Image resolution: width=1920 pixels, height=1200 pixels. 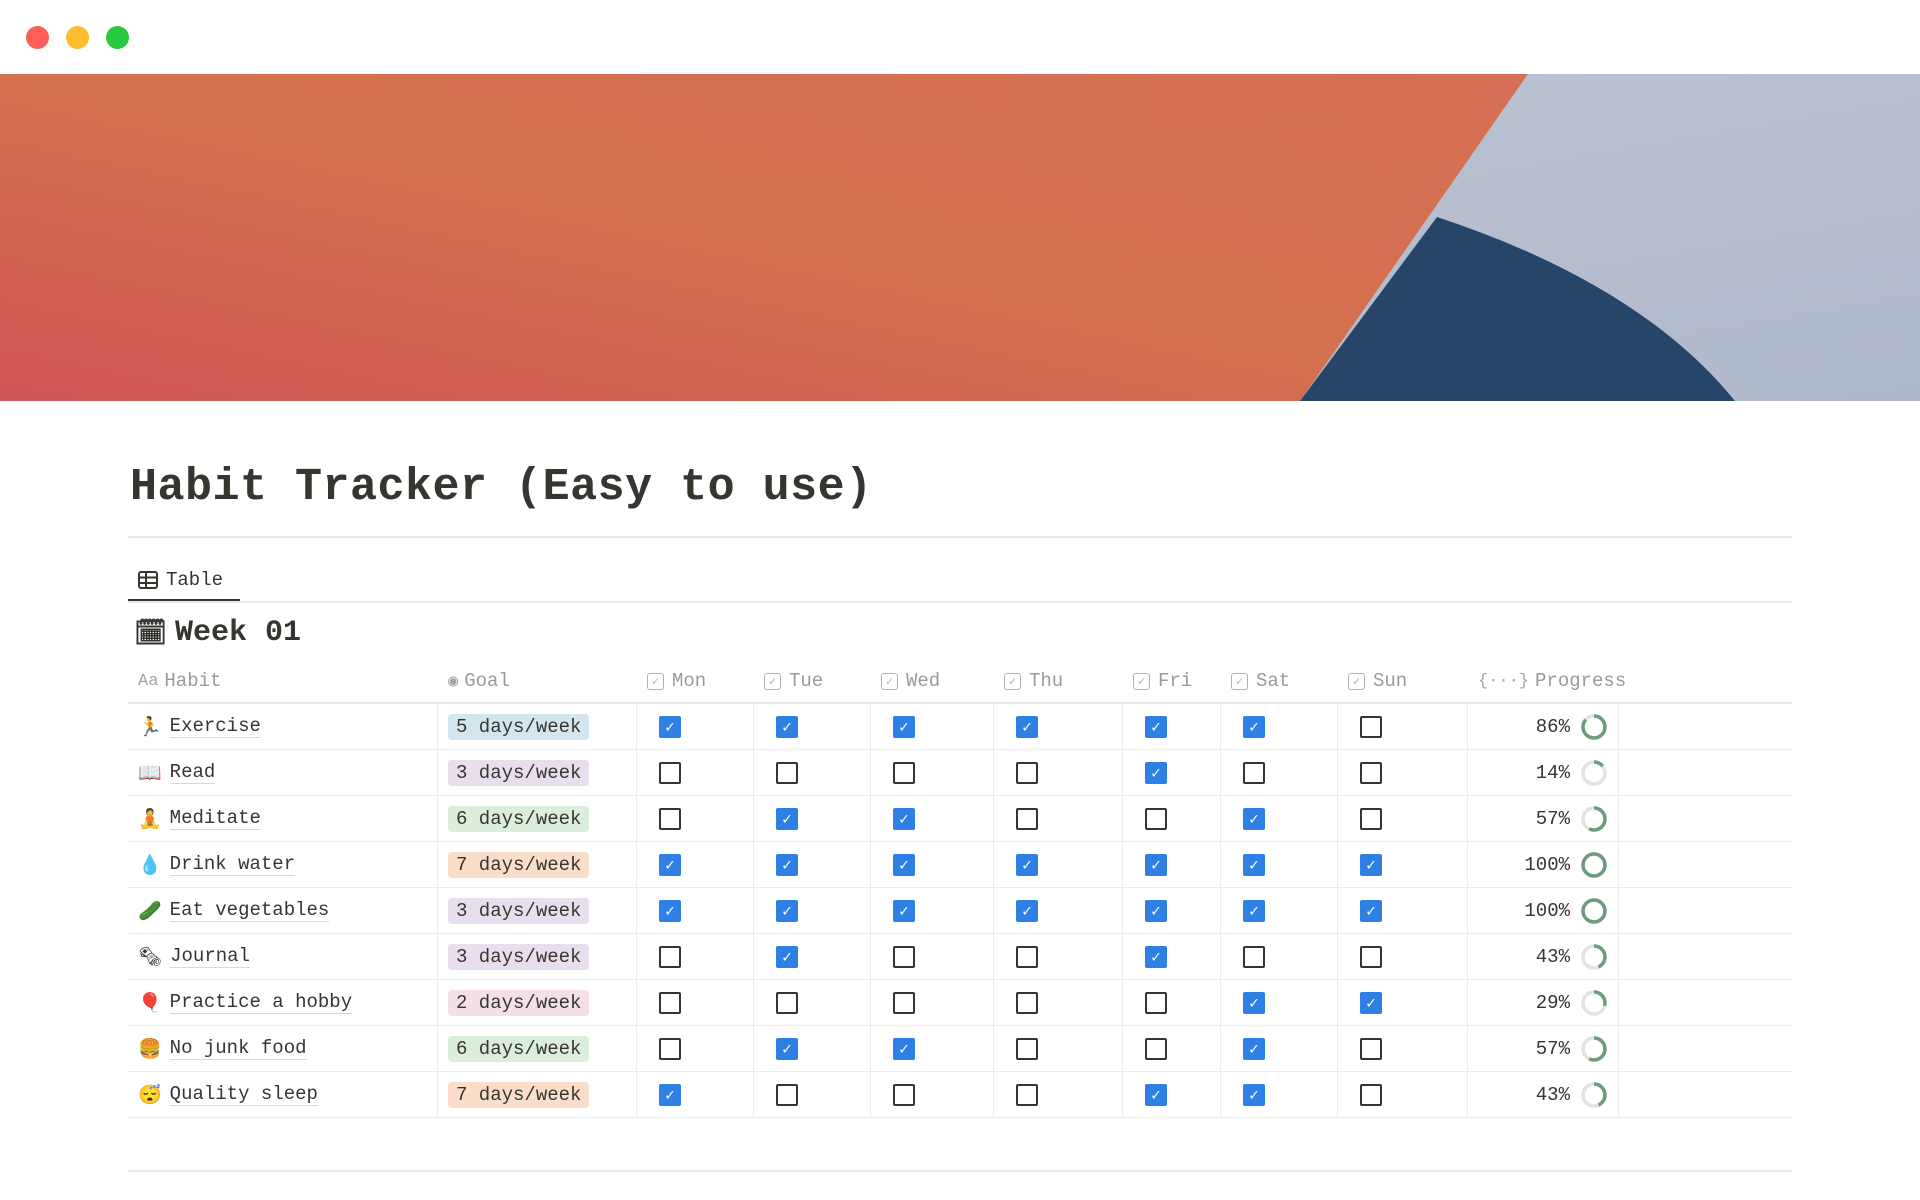 I want to click on maximize-window-button, so click(x=117, y=37).